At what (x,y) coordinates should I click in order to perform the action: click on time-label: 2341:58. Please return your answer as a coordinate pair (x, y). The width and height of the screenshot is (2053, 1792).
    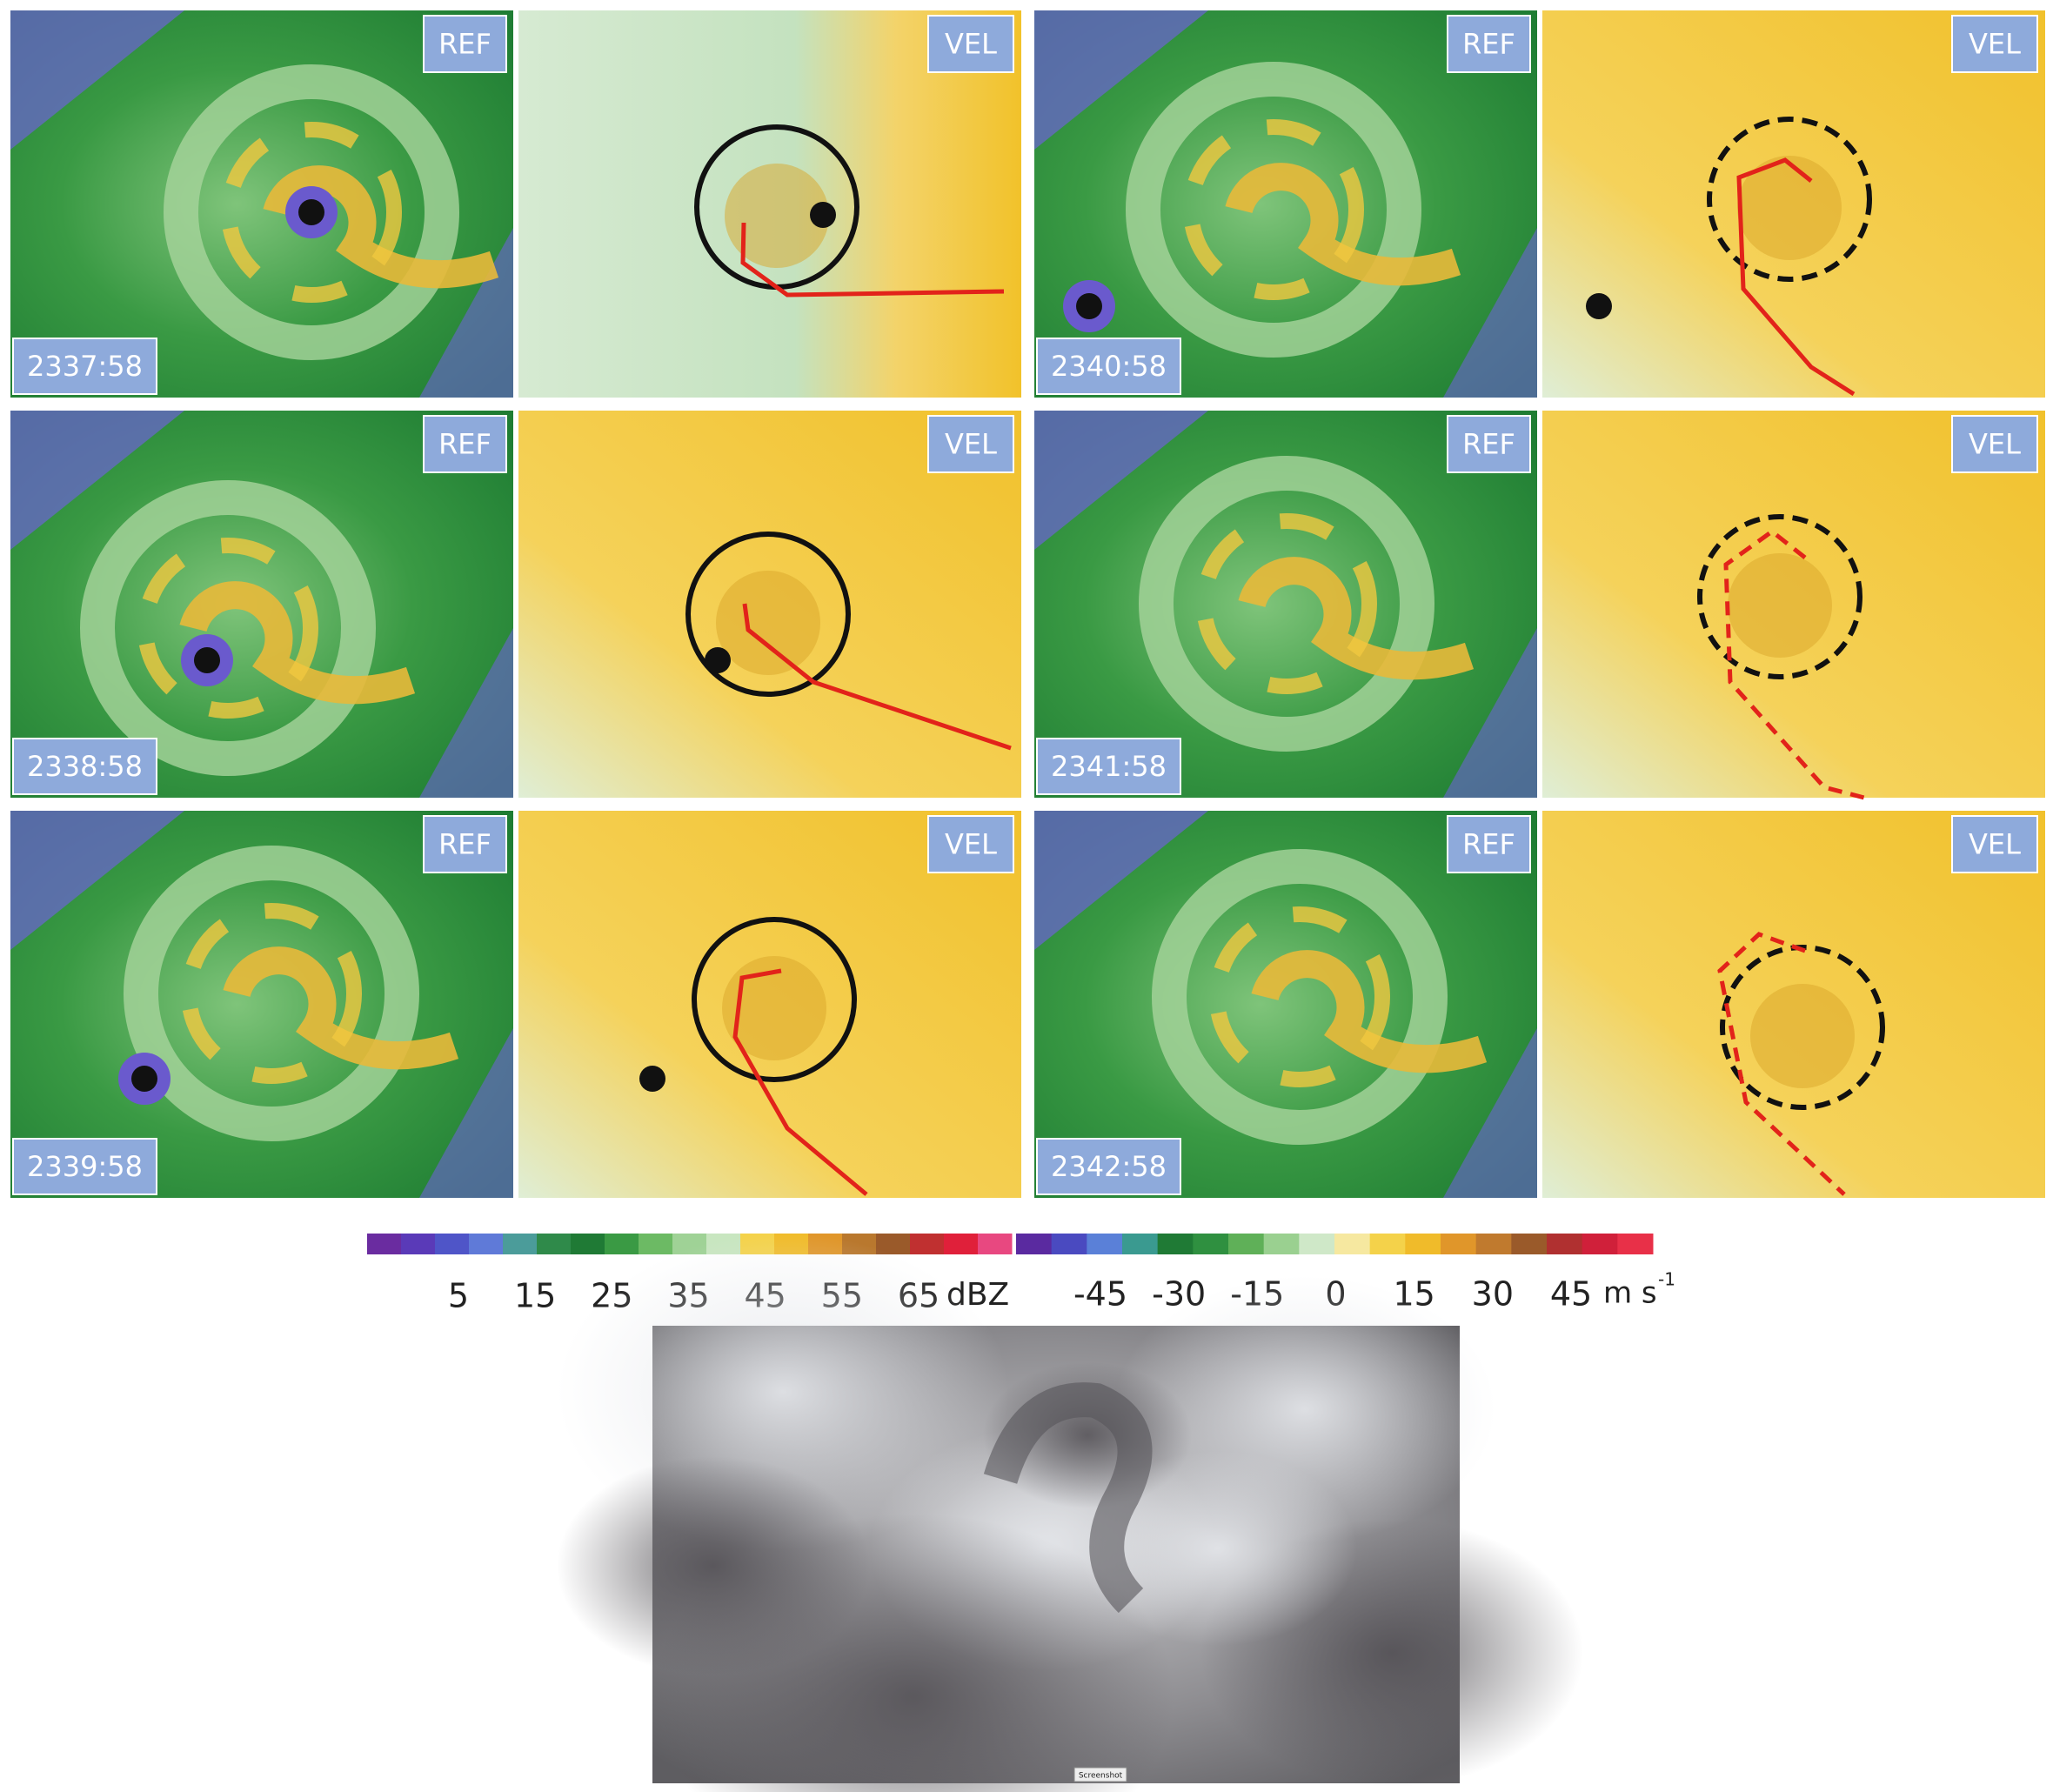
    Looking at the image, I should click on (1109, 766).